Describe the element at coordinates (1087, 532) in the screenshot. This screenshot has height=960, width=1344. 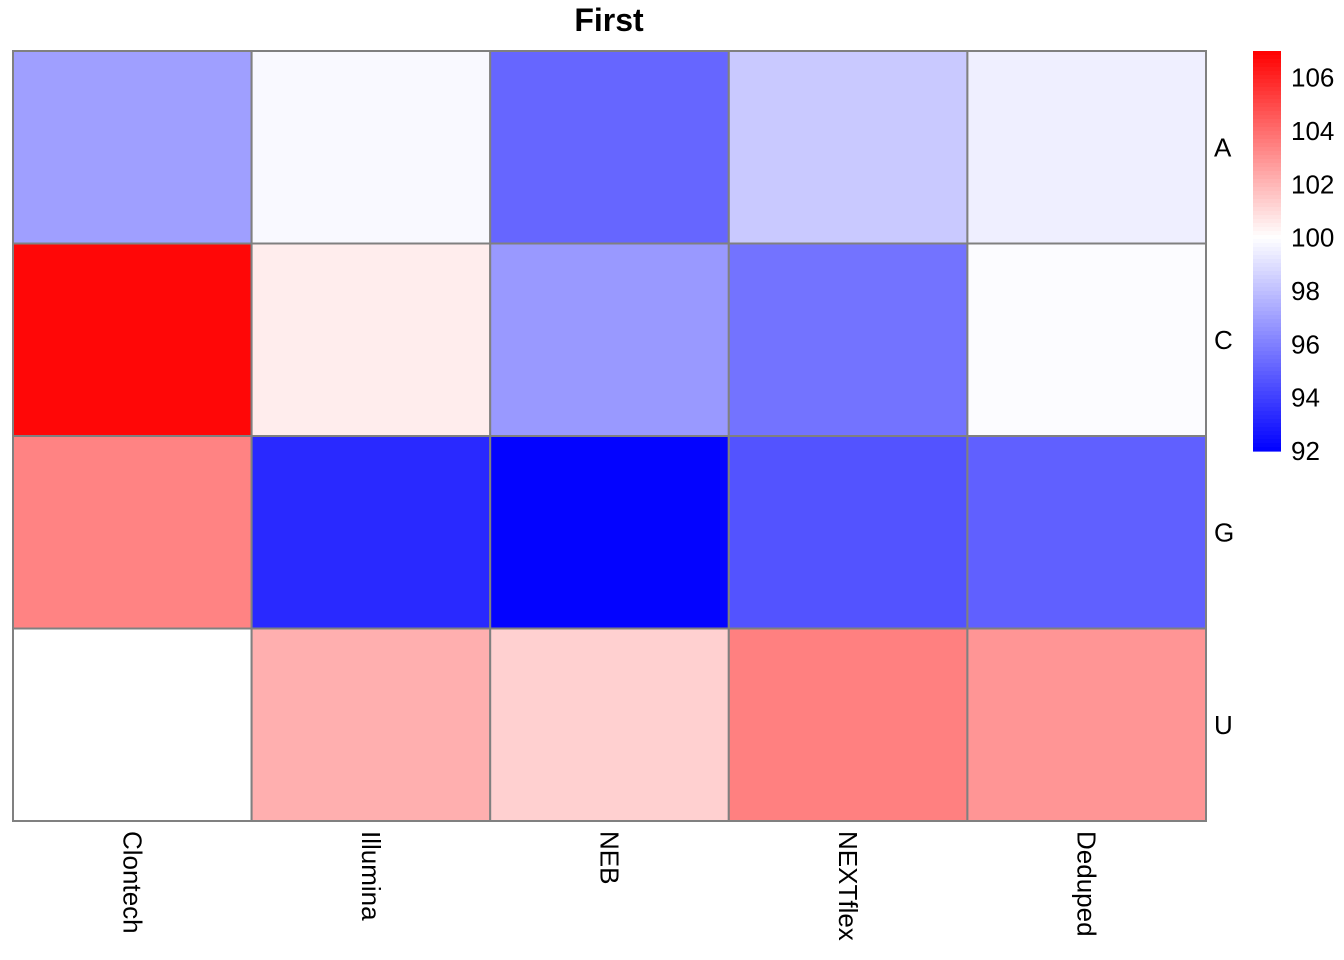
I see `heatmap-cell-G-Deduped` at that location.